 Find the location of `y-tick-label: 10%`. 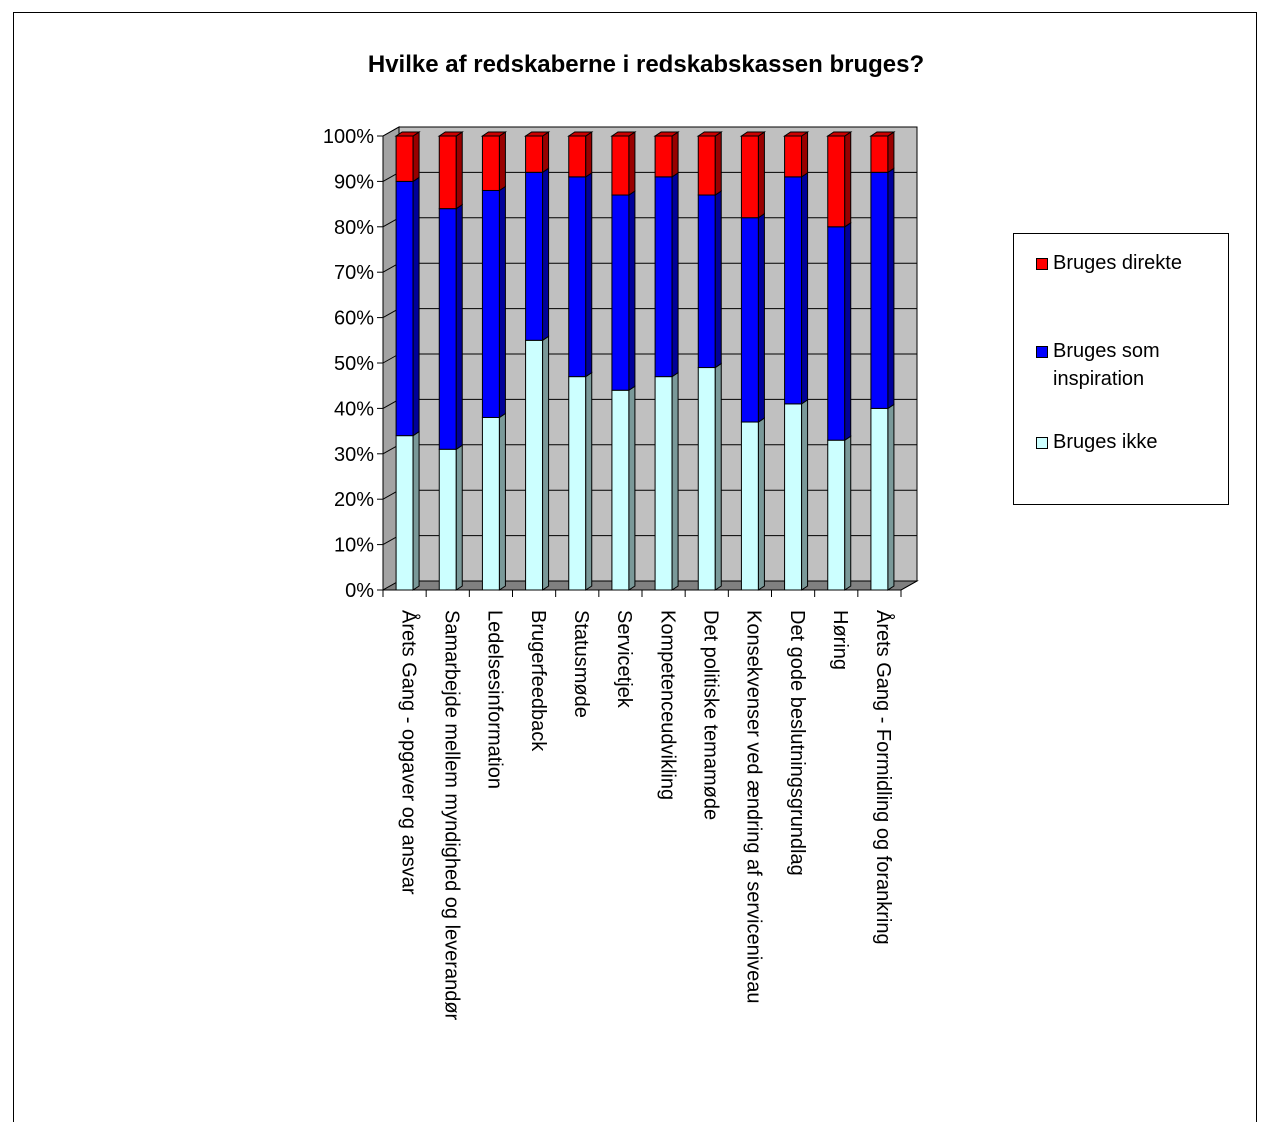

y-tick-label: 10% is located at coordinates (354, 546).